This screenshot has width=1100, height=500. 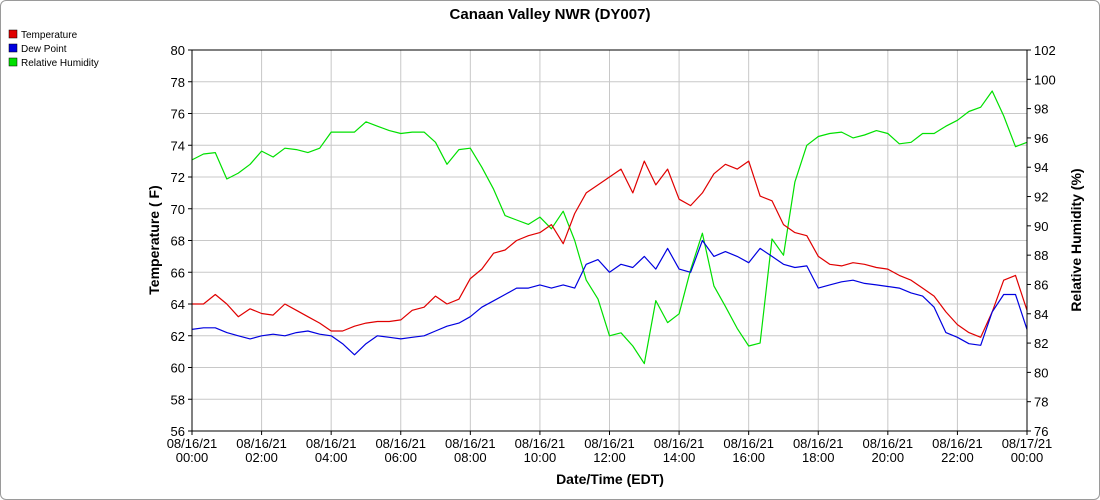 I want to click on y-right-tick-label: 84, so click(x=1041, y=314).